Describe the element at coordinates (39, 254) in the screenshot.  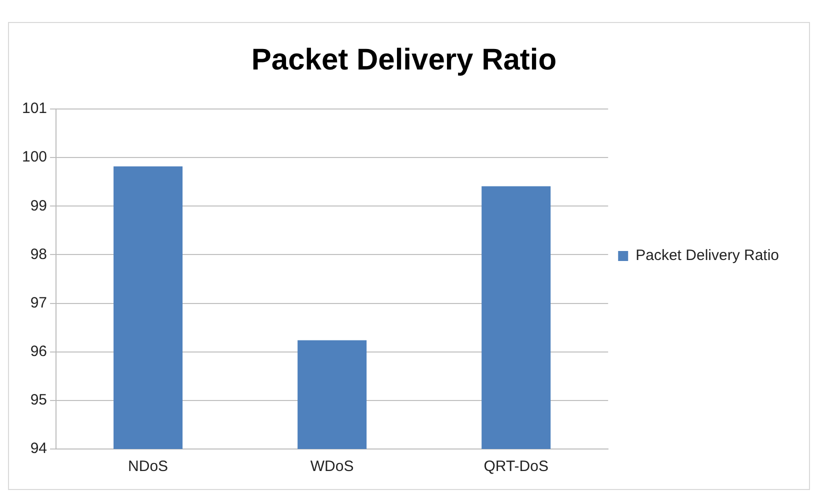
I see `y-tick-label: 98` at that location.